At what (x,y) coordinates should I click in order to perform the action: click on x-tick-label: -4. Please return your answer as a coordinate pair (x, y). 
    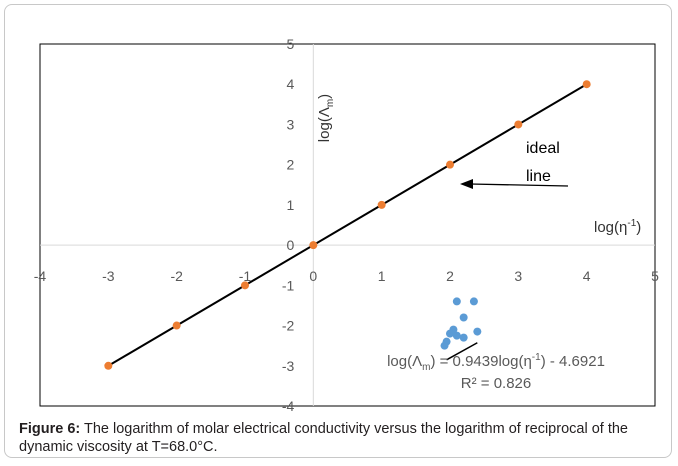
    Looking at the image, I should click on (40, 276).